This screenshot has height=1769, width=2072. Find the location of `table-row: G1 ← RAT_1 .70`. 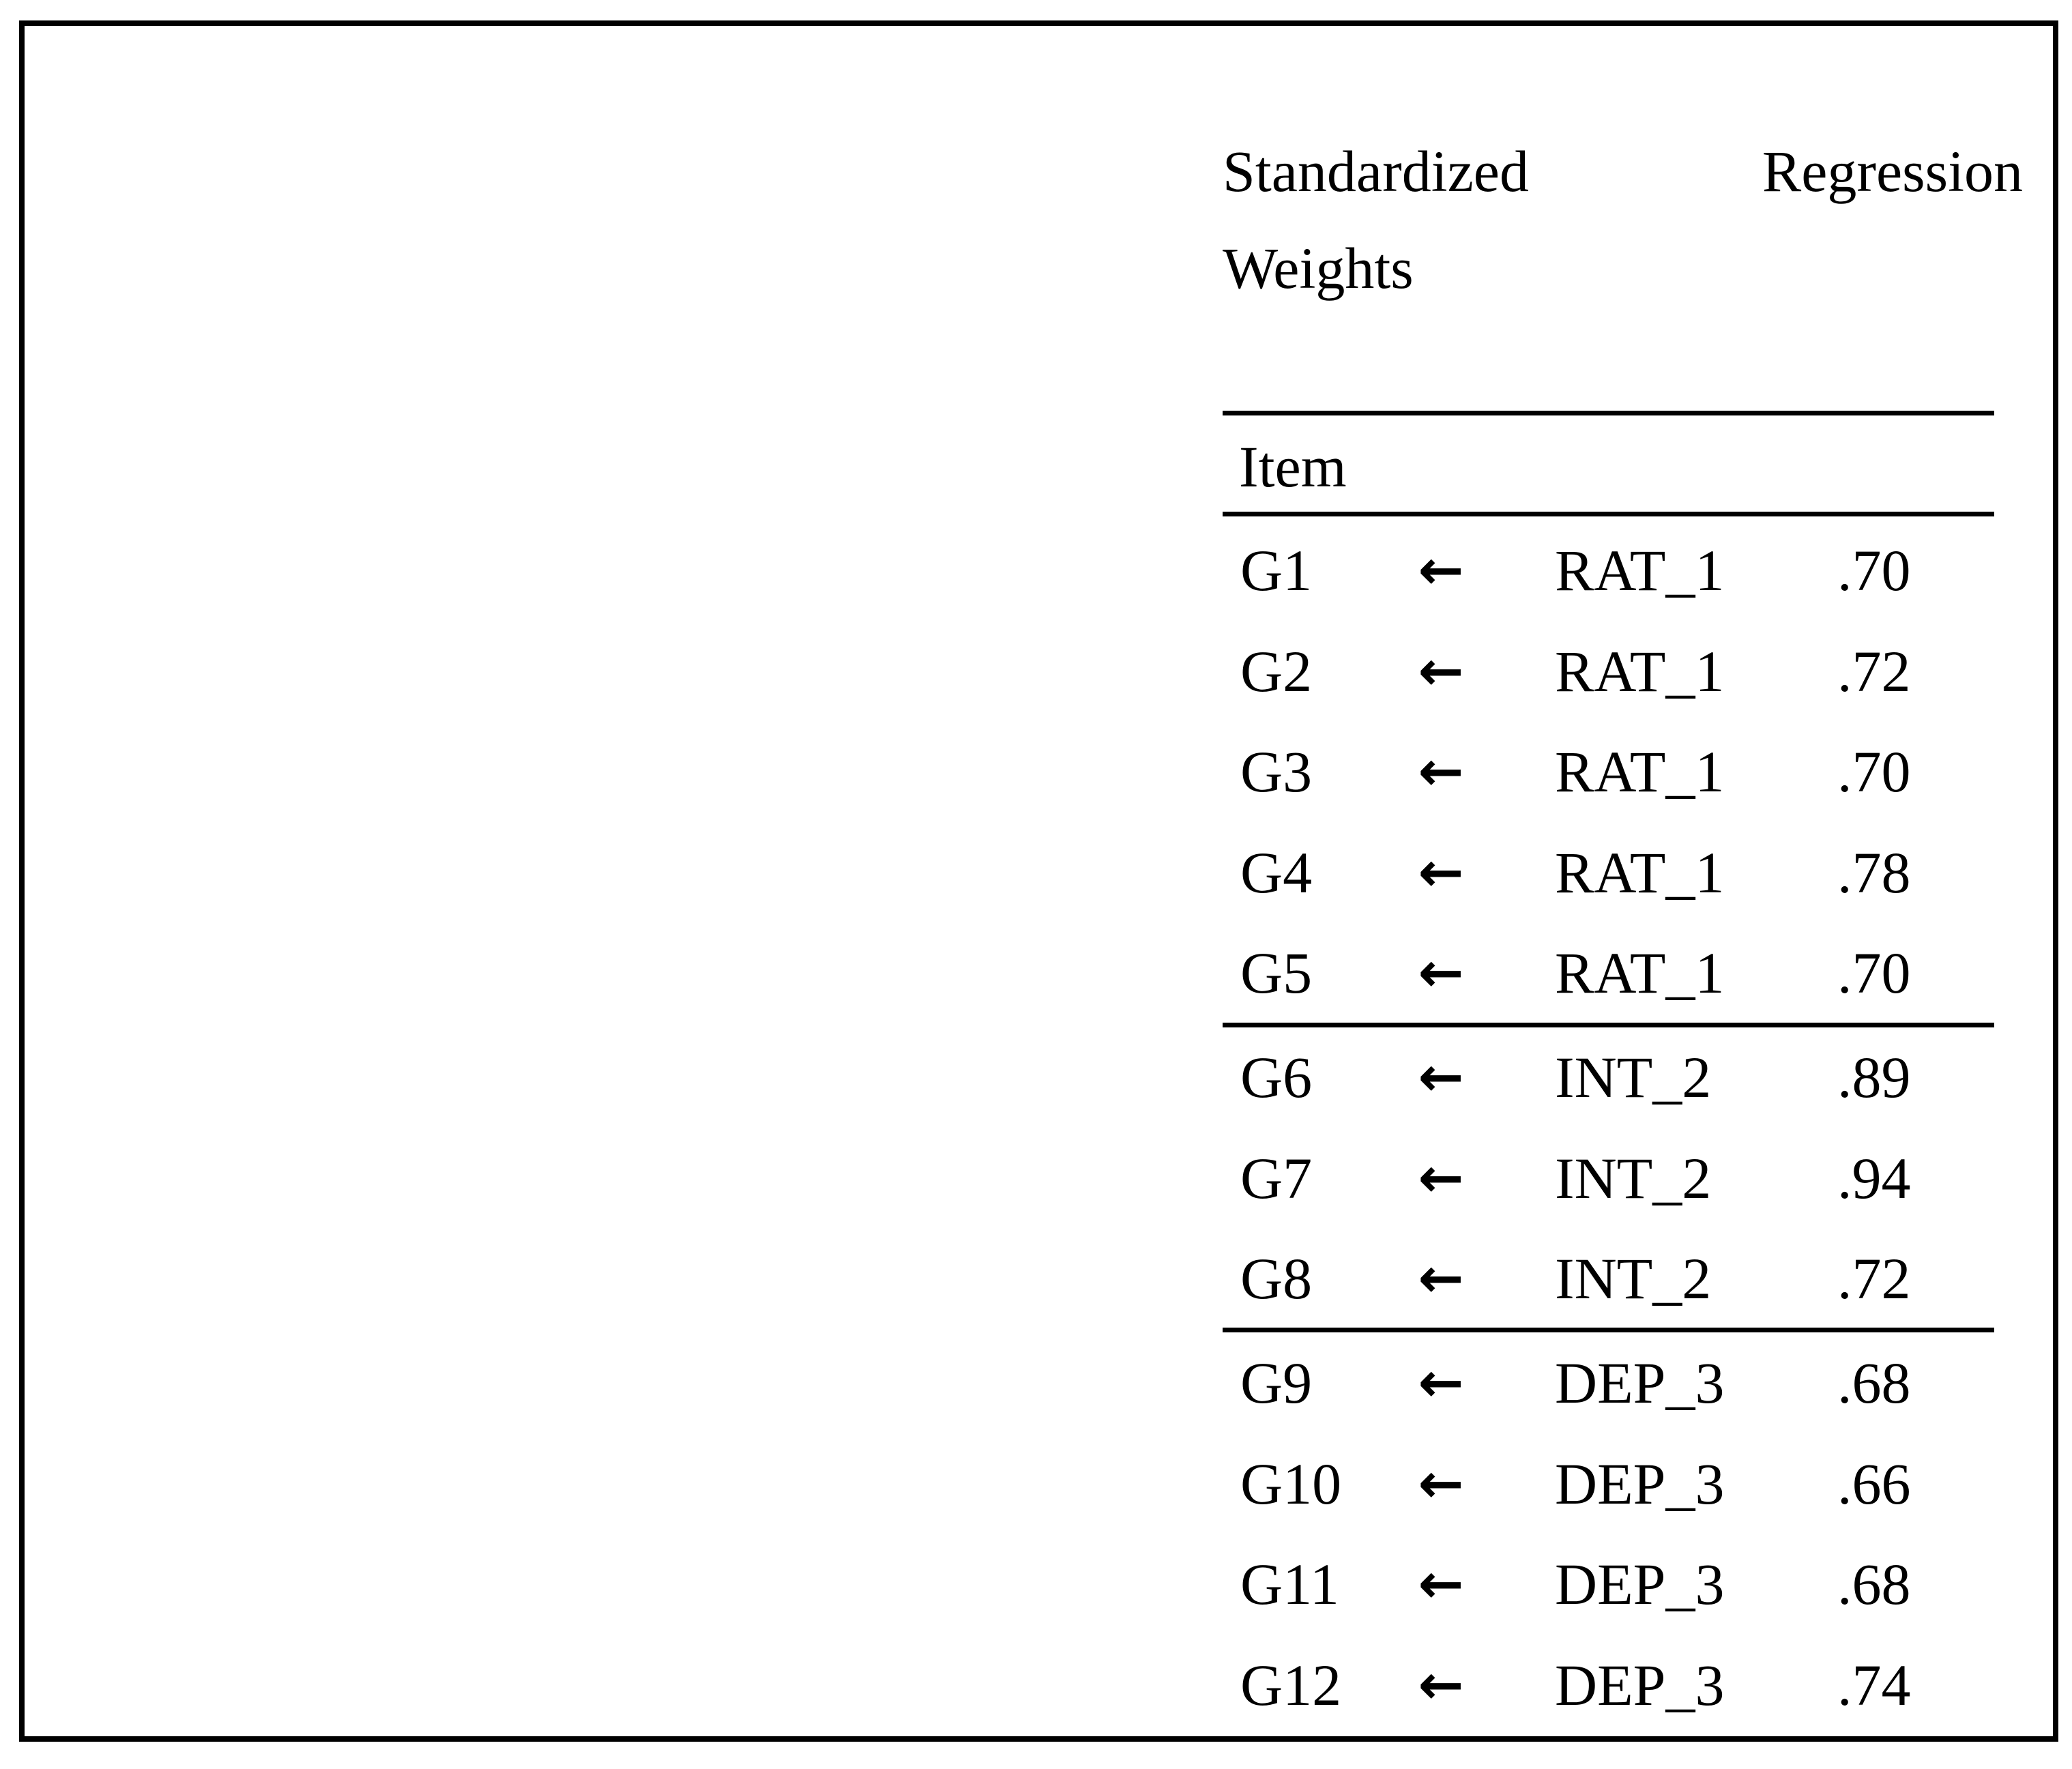

table-row: G1 ← RAT_1 .70 is located at coordinates (1608, 570).